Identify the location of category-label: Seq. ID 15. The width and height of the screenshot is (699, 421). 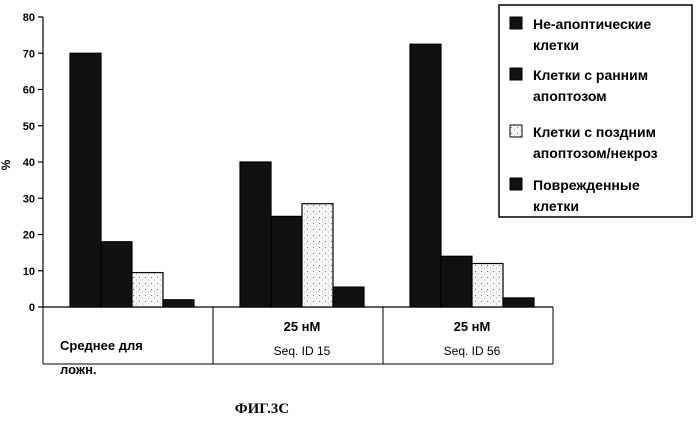
(302, 351).